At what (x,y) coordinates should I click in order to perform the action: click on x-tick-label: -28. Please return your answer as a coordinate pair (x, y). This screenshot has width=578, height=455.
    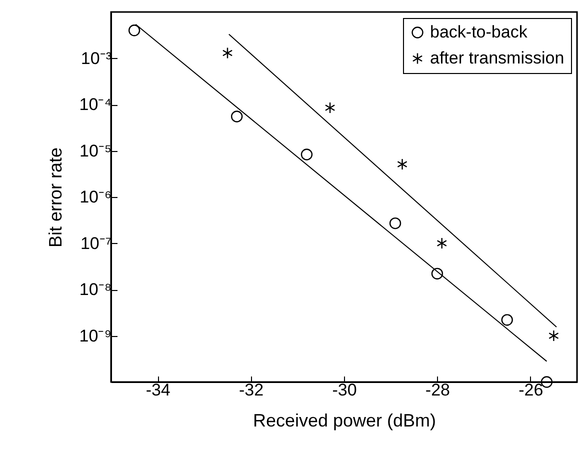
    Looking at the image, I should click on (437, 390).